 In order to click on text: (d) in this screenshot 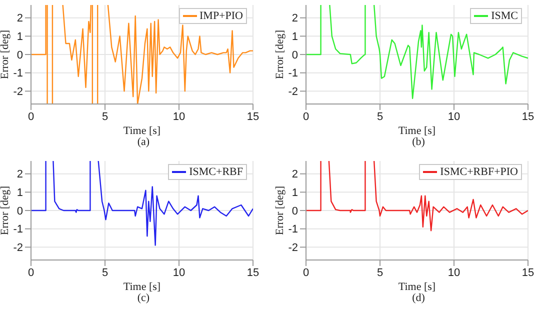, I will do `click(418, 298)`.